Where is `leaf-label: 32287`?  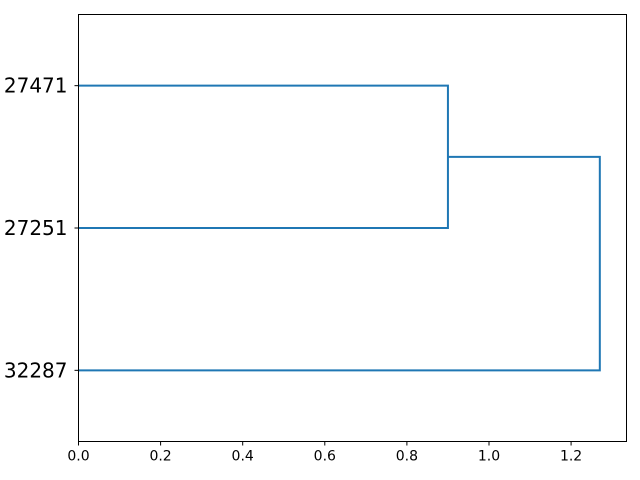 leaf-label: 32287 is located at coordinates (36, 370).